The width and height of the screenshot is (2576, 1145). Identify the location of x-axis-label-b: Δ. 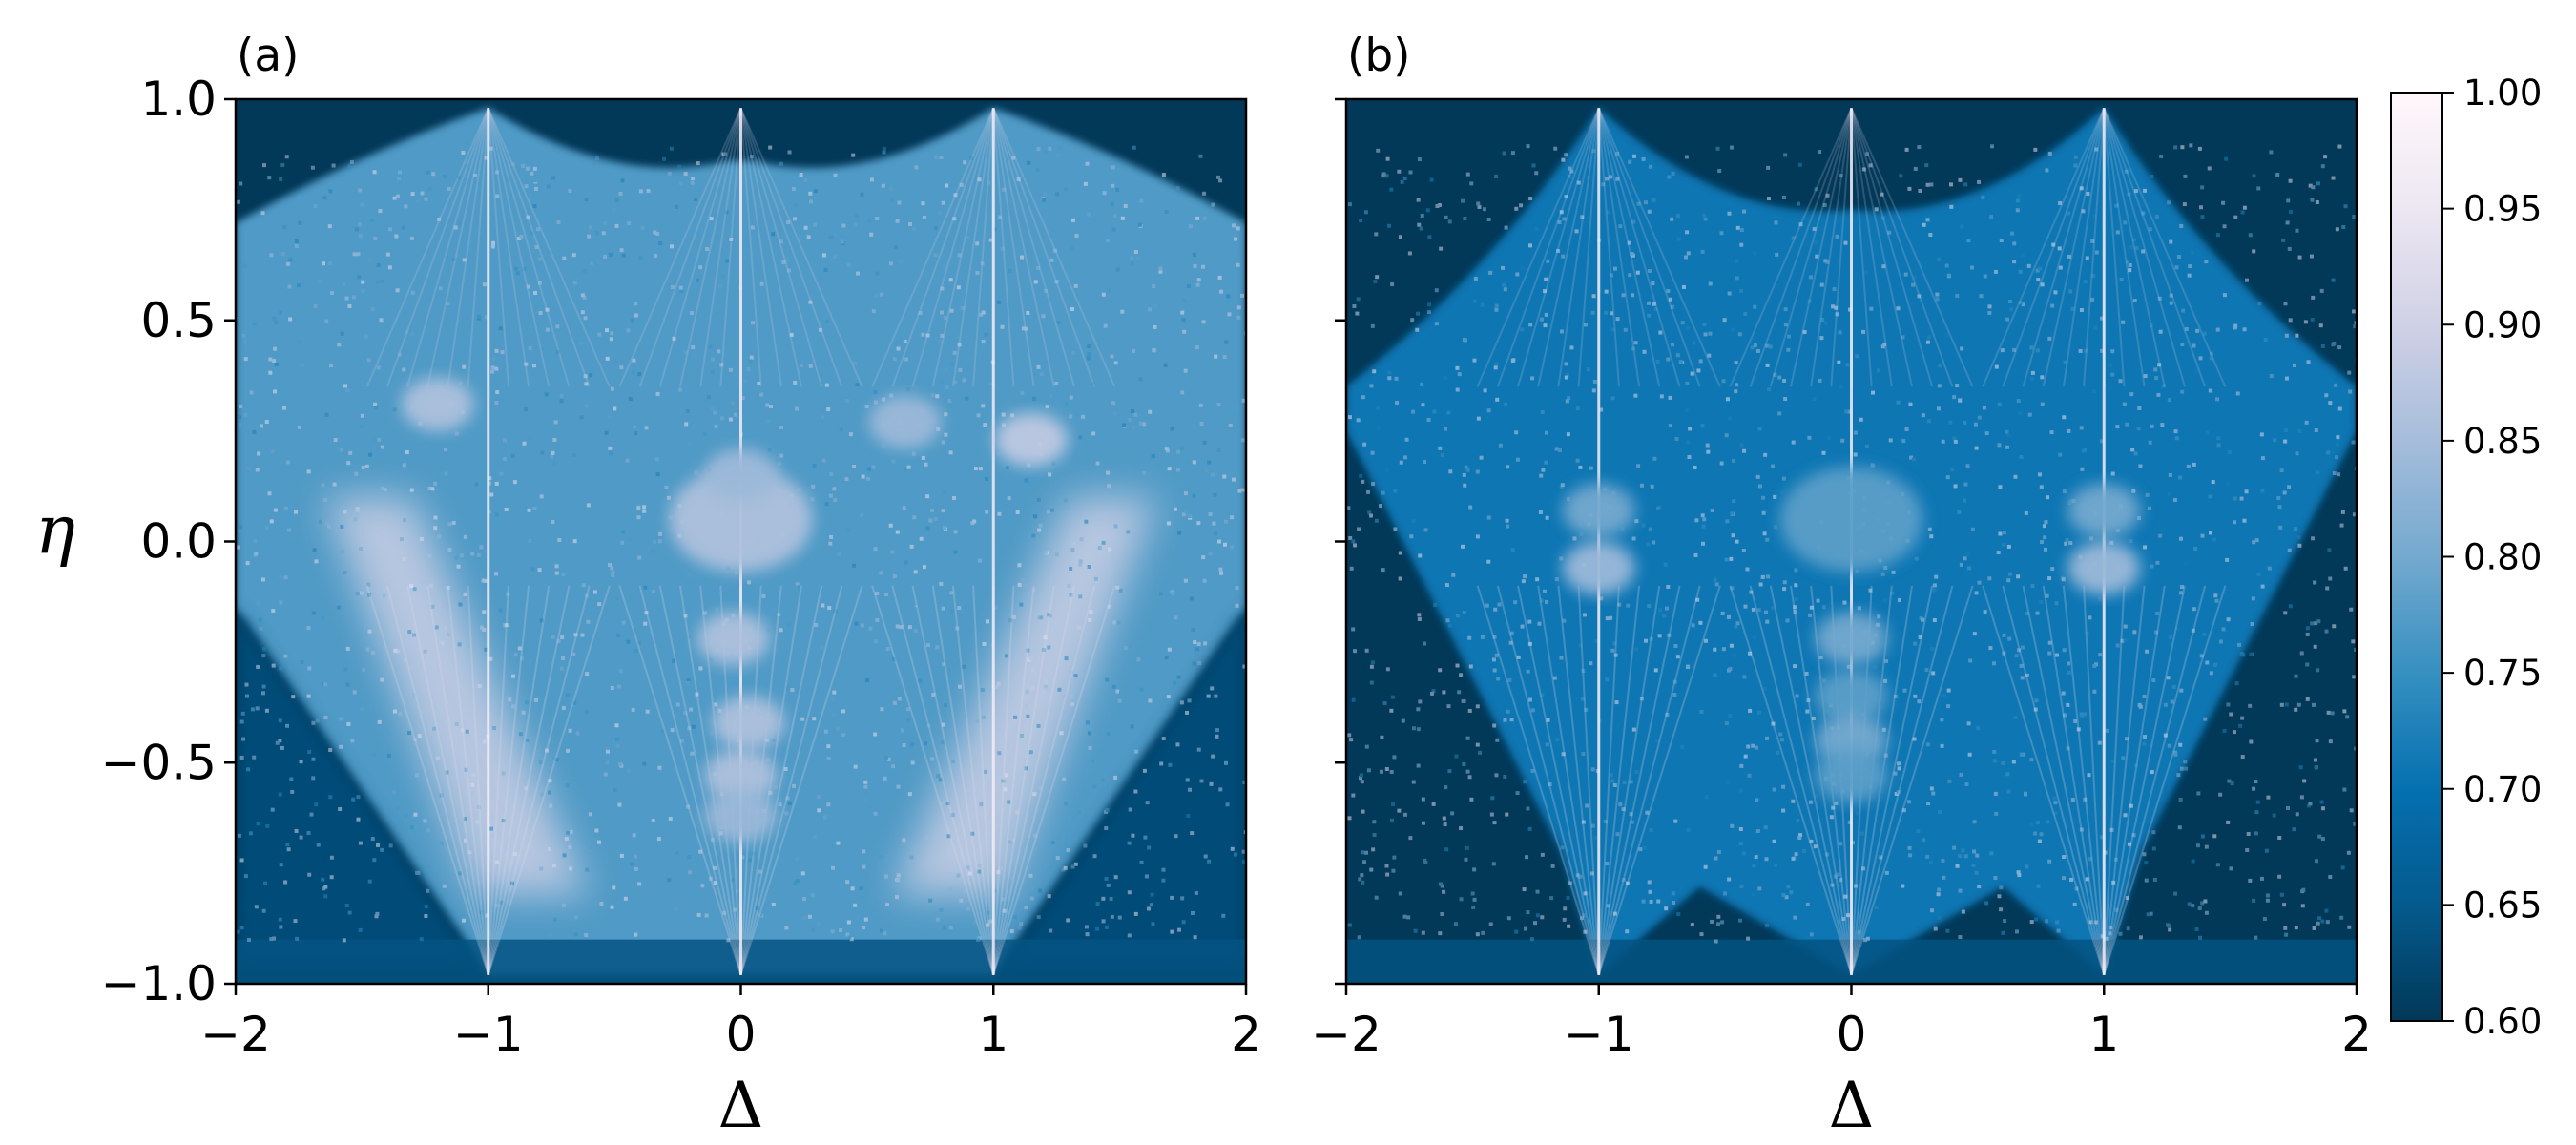
(1852, 1105).